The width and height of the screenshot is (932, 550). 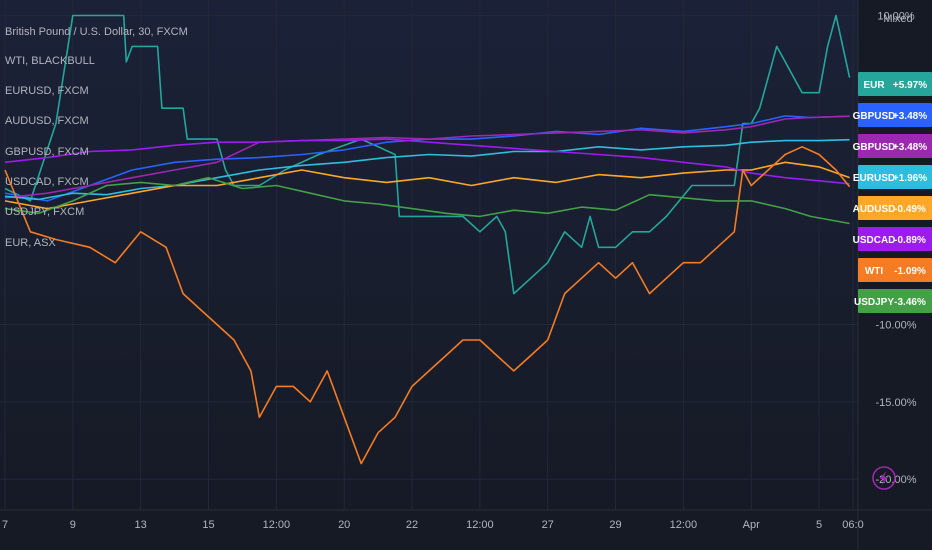 I want to click on series-line-usdcad, so click(x=427, y=161).